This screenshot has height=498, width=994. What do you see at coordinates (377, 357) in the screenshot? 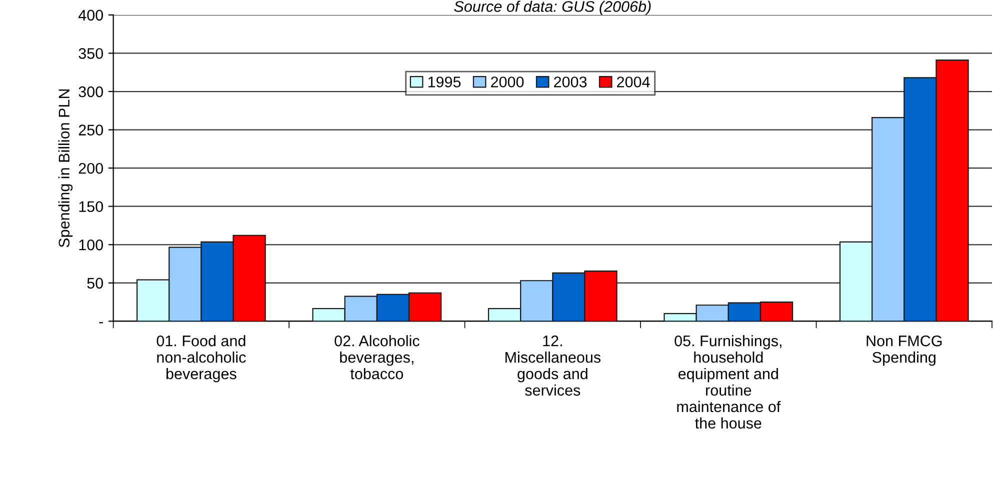
I see `x-tick-label: 02. Alcoholic beverages, tobacco` at bounding box center [377, 357].